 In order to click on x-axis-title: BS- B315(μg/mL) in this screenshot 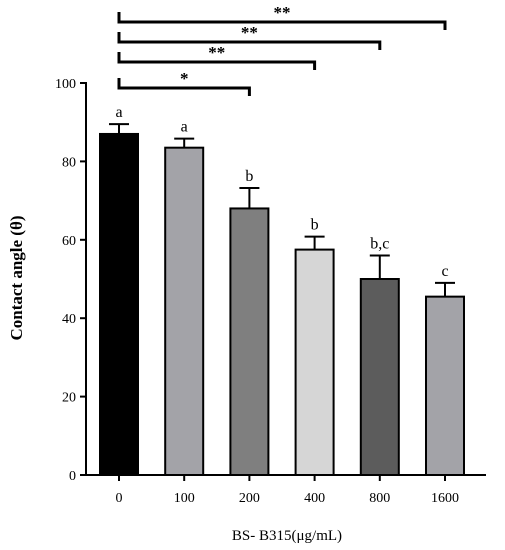, I will do `click(287, 536)`.